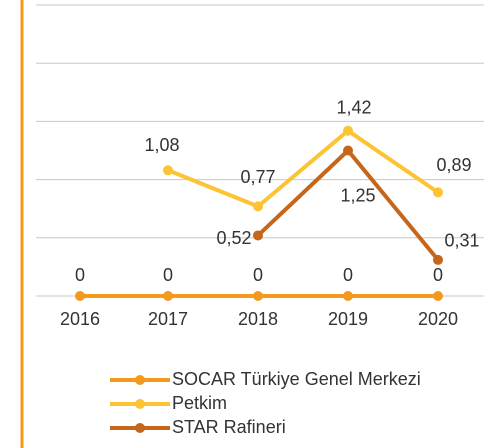 The width and height of the screenshot is (484, 448). Describe the element at coordinates (258, 319) in the screenshot. I see `x-tick-label: 2018` at that location.